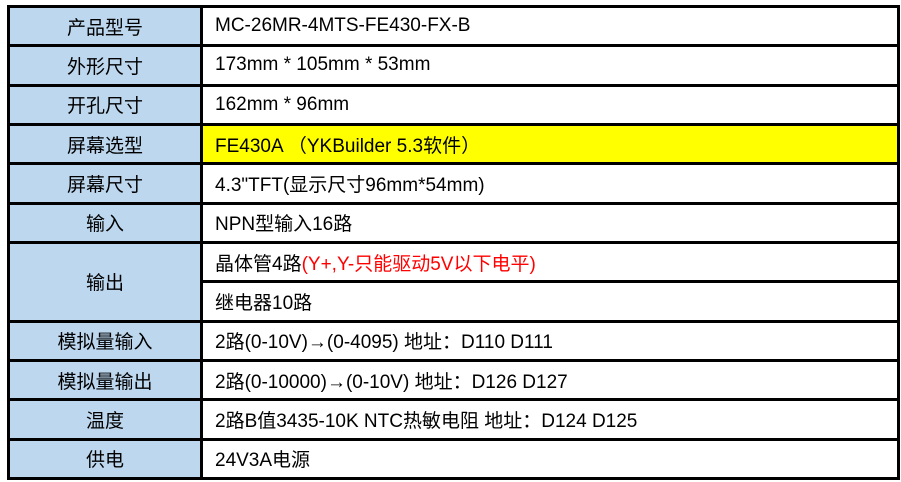 This screenshot has width=901, height=482. Describe the element at coordinates (105, 419) in the screenshot. I see `row-label-temperature: 温度` at that location.